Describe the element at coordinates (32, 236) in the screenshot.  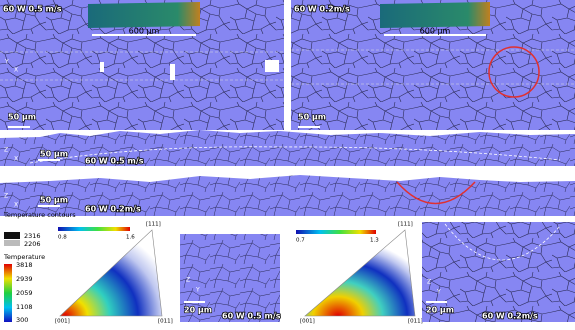
I see `legend-value: 2316` at that location.